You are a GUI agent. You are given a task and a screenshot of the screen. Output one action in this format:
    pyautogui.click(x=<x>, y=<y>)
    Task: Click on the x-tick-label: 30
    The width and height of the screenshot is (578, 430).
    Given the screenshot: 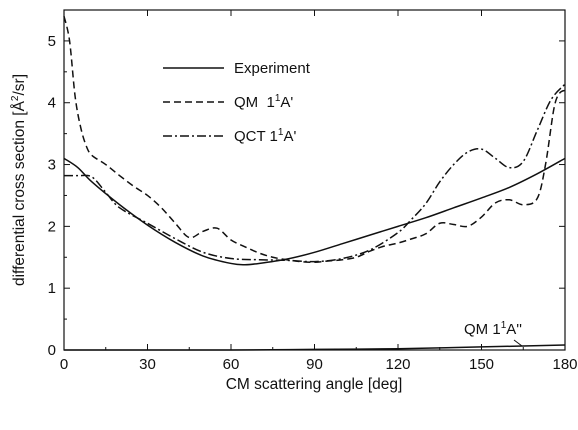 What is the action you would take?
    pyautogui.click(x=147, y=364)
    